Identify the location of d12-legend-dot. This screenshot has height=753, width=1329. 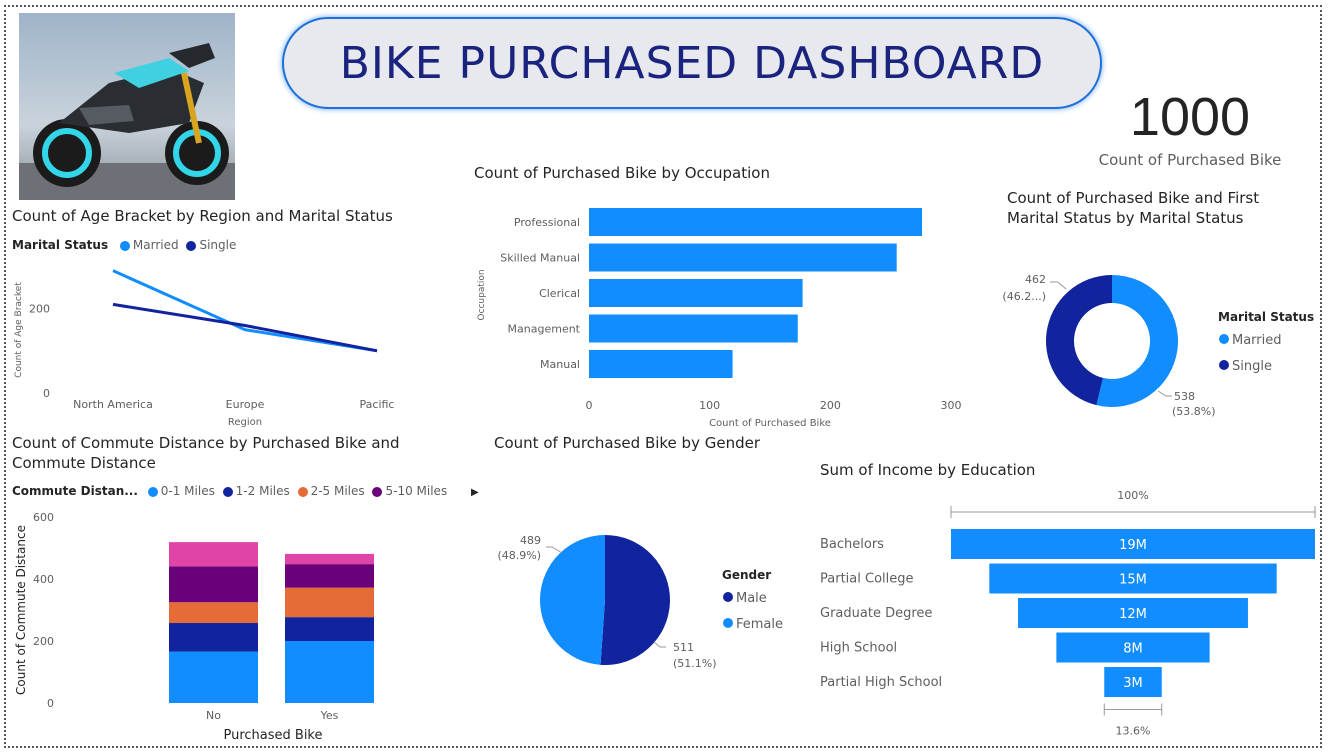
(227, 491).